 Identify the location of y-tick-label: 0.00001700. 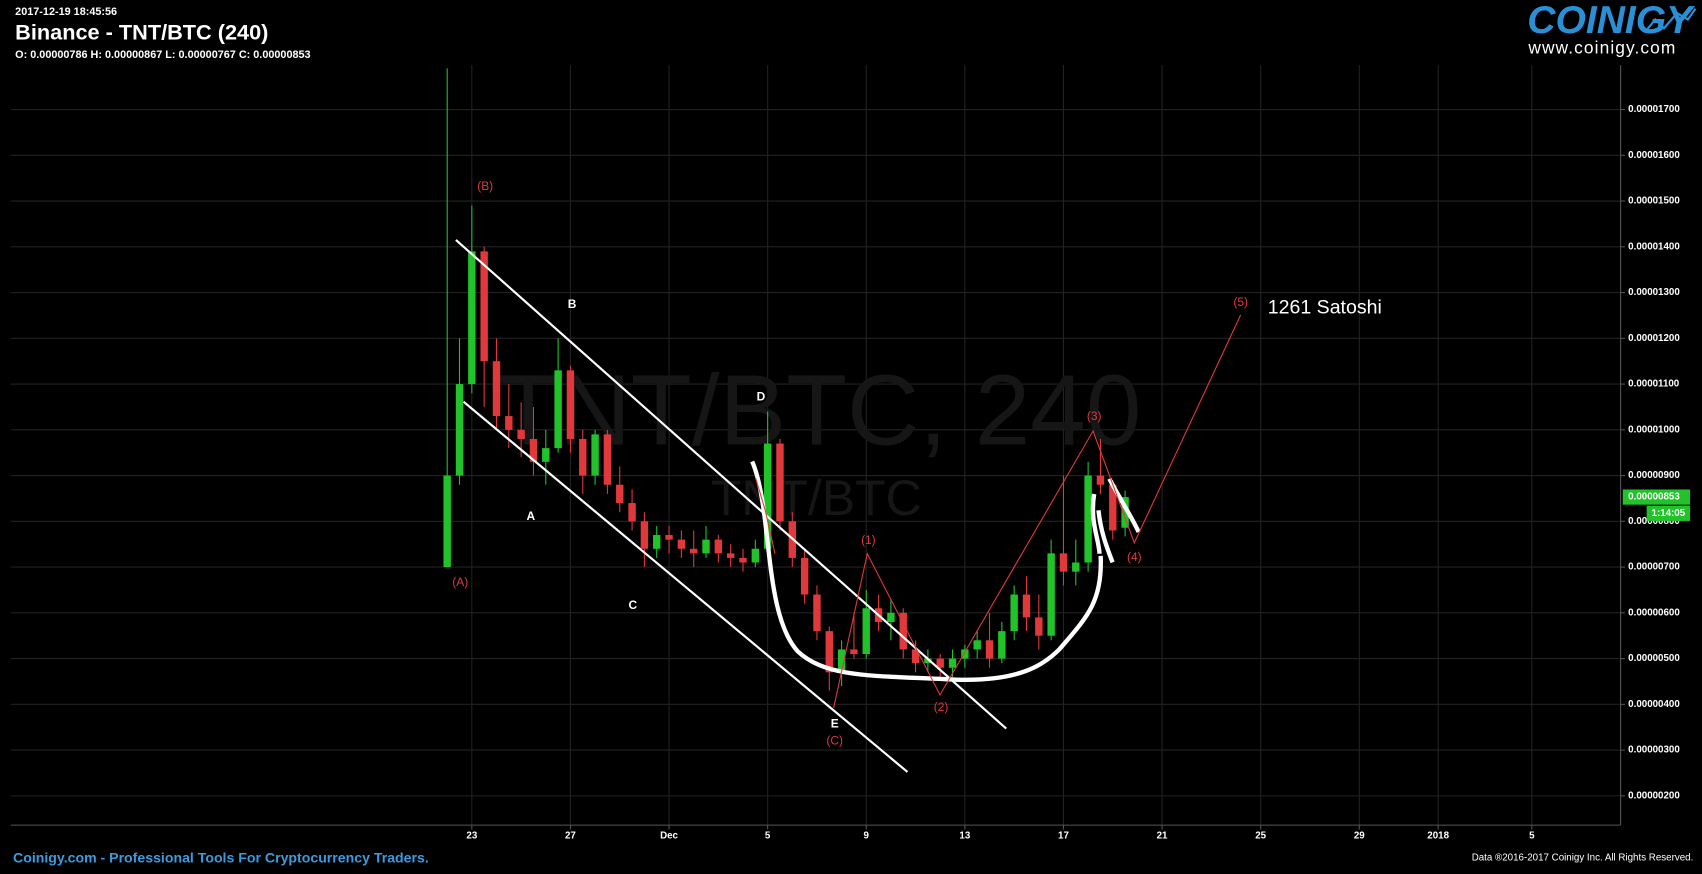
(1654, 109).